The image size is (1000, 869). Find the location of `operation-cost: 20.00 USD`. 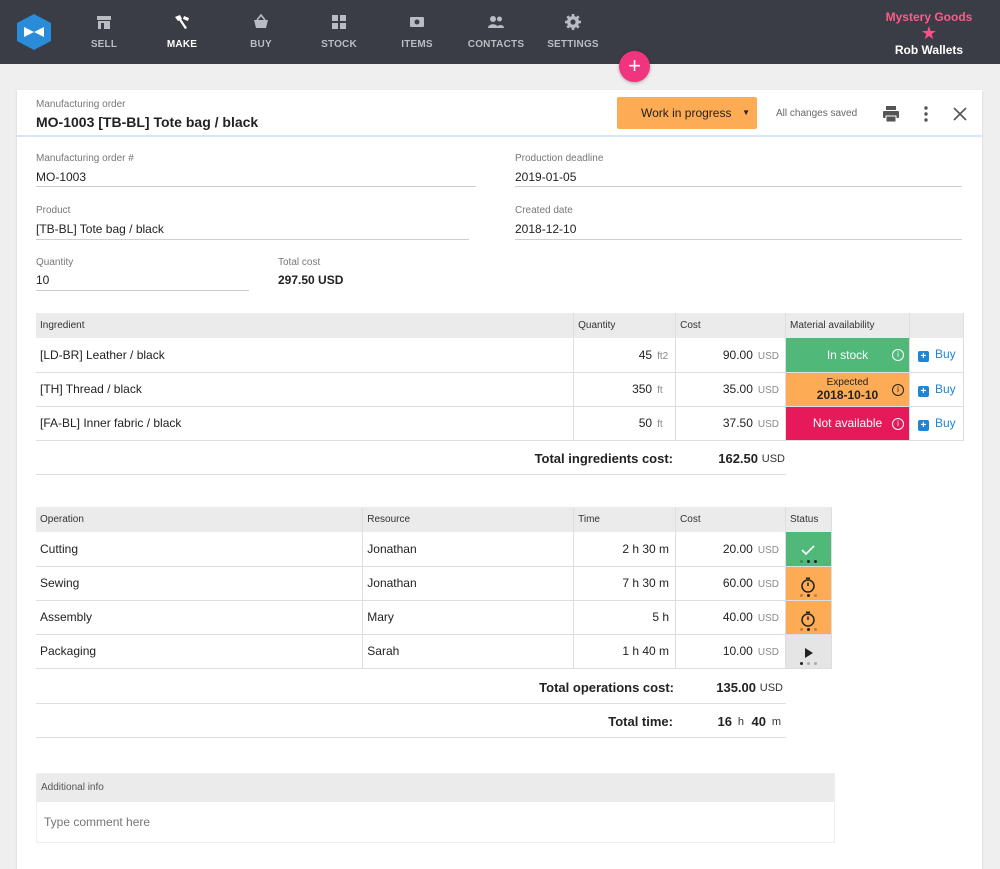

operation-cost: 20.00 USD is located at coordinates (730, 549).